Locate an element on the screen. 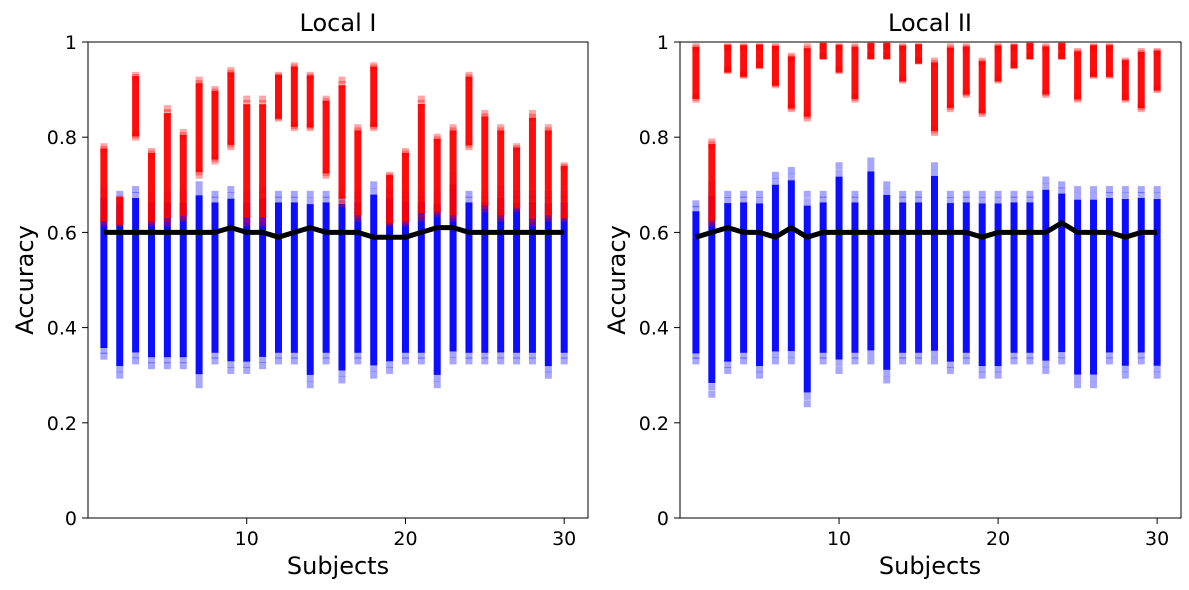 The width and height of the screenshot is (1189, 590). y-tick-label: 0.4 is located at coordinates (654, 329).